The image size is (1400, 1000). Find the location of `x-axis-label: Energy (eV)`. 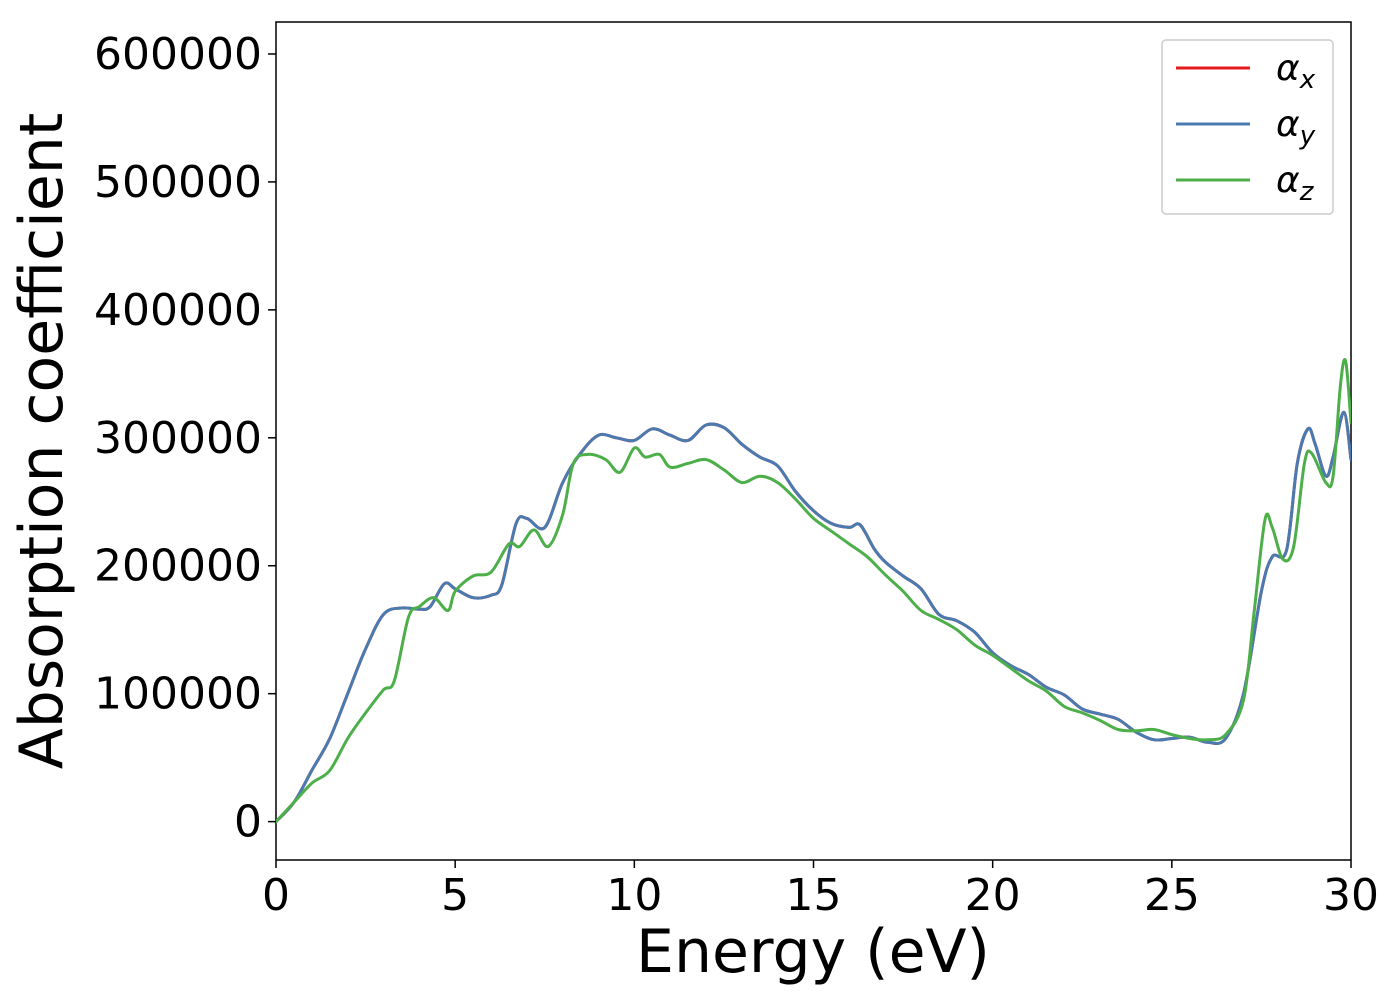

x-axis-label: Energy (eV) is located at coordinates (813, 952).